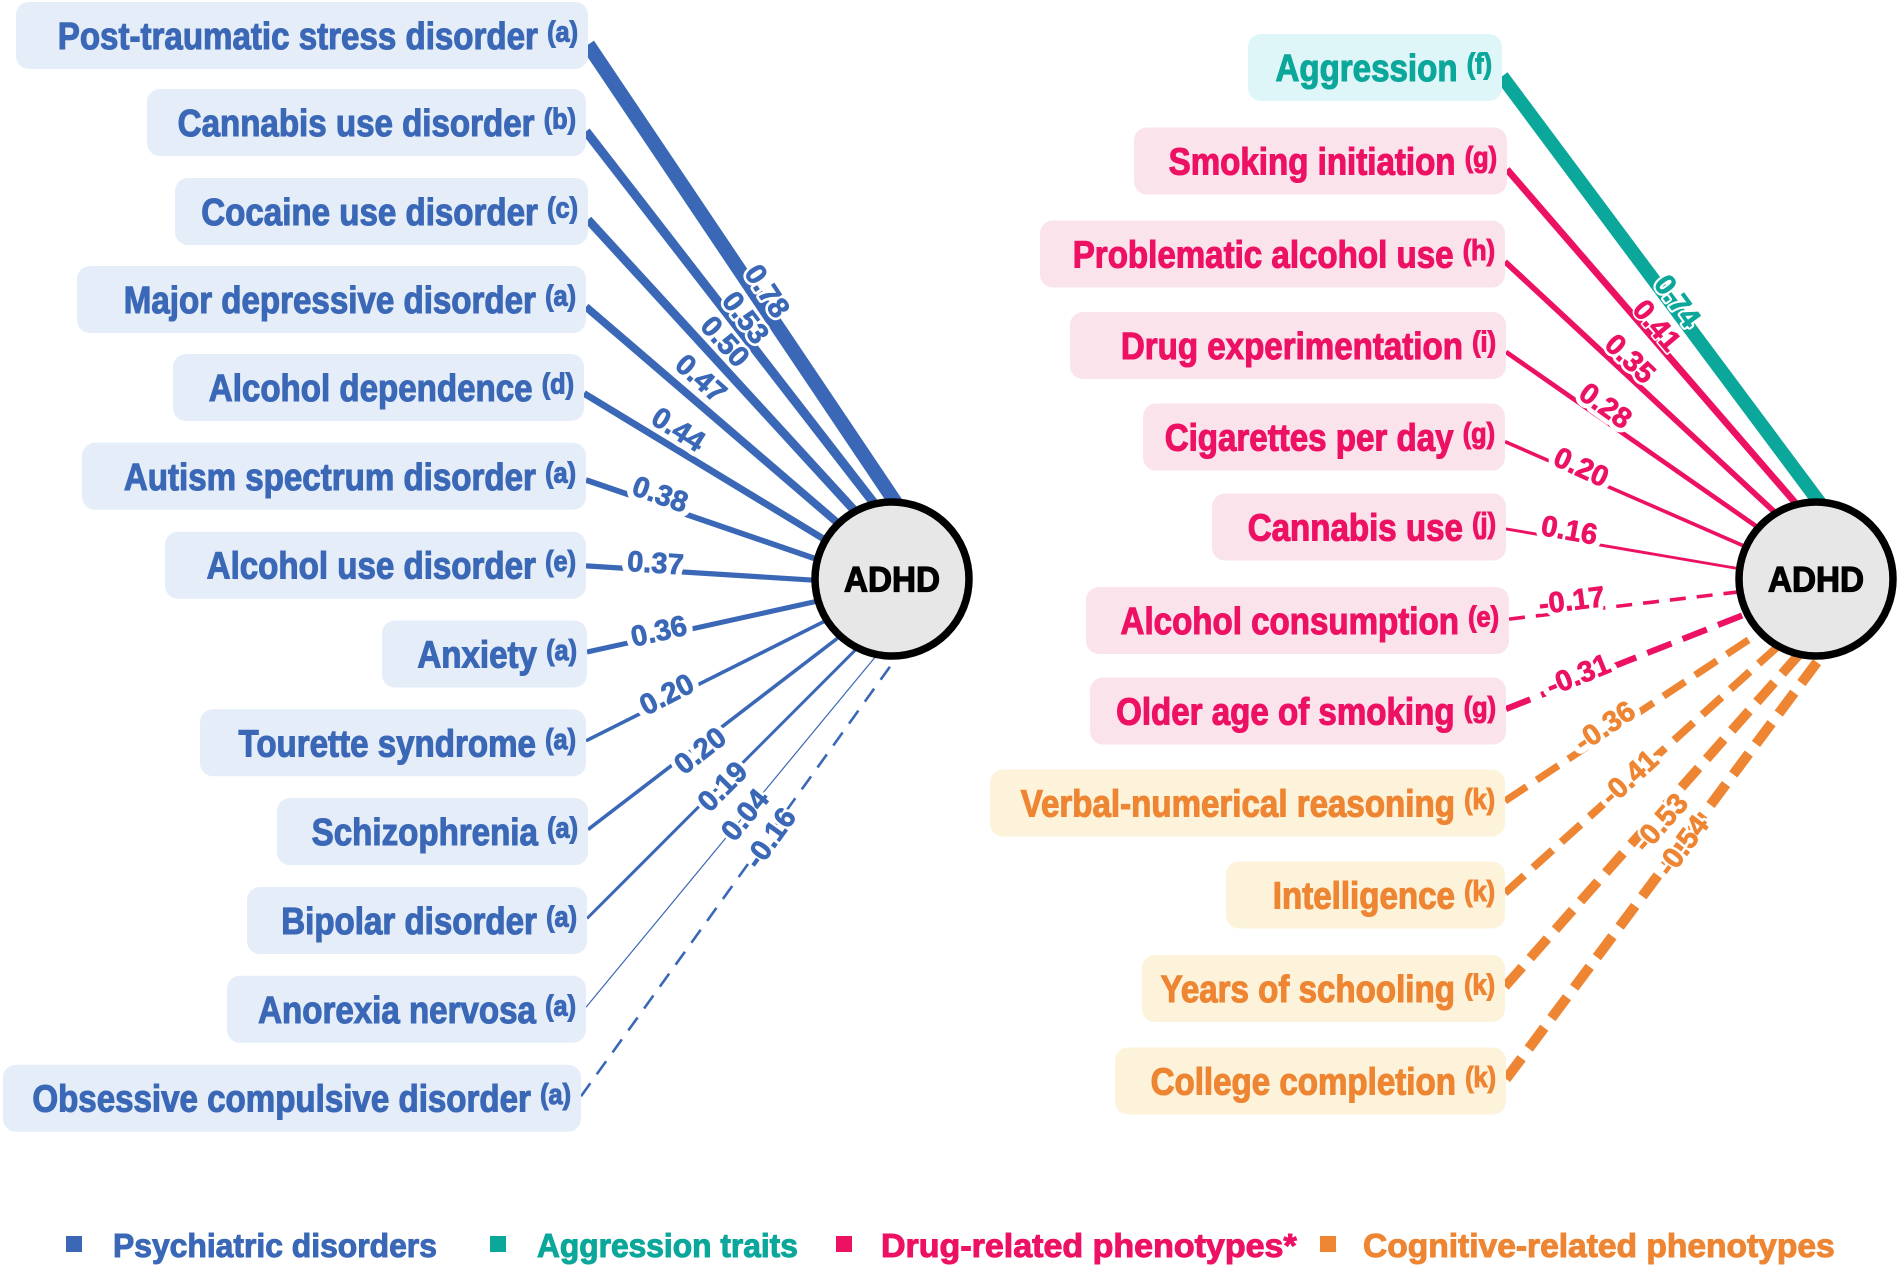 The height and width of the screenshot is (1269, 1900). I want to click on svg-text: Alcohol consumption (e), so click(1310, 621).